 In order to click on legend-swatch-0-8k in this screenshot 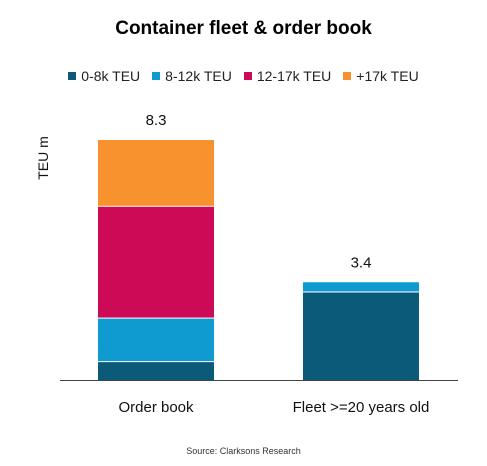, I will do `click(72, 76)`.